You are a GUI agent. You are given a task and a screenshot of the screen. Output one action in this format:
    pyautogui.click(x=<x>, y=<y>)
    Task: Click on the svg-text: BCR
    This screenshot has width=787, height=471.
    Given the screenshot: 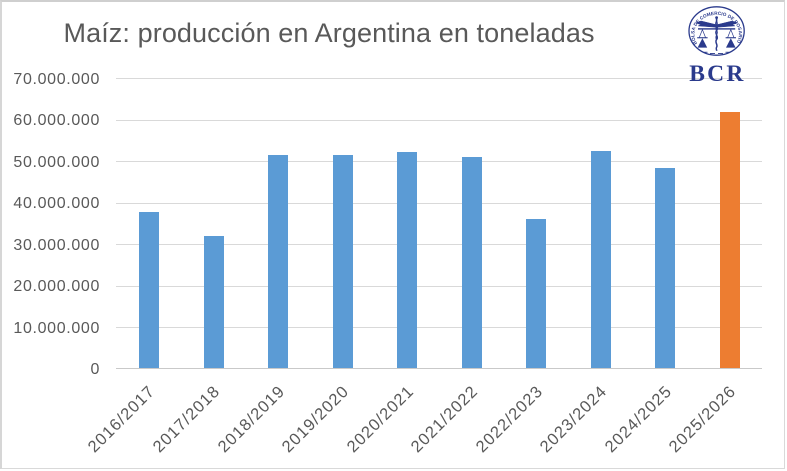 What is the action you would take?
    pyautogui.click(x=717, y=73)
    